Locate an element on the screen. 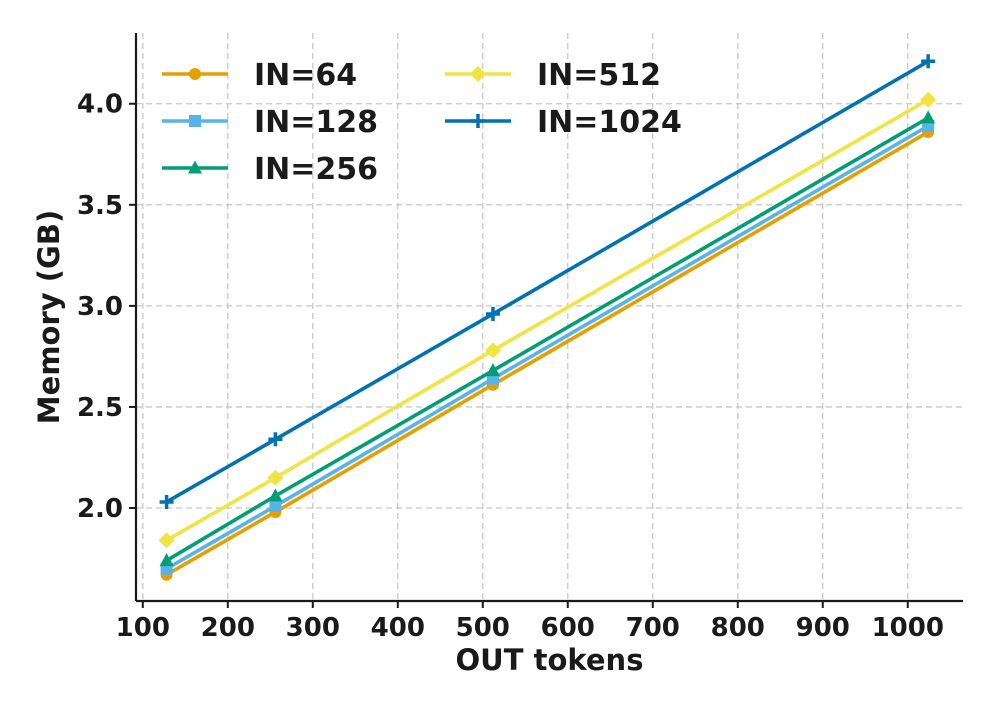  legend-item: IN=512 is located at coordinates (553, 75).